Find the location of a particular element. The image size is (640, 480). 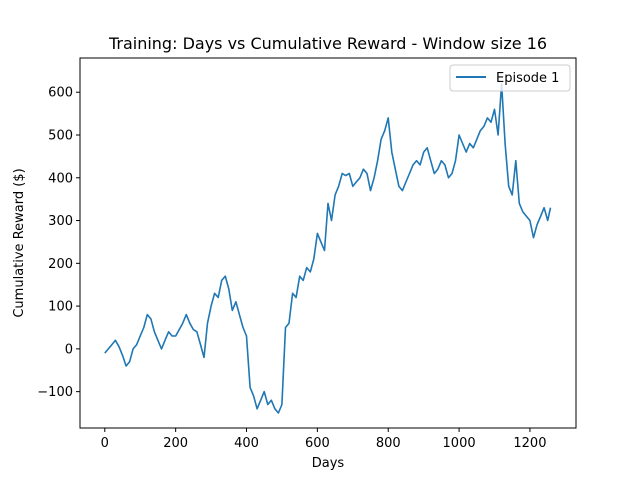

x-axis: 0 200 400 600 800 1000 1200 is located at coordinates (323, 439).